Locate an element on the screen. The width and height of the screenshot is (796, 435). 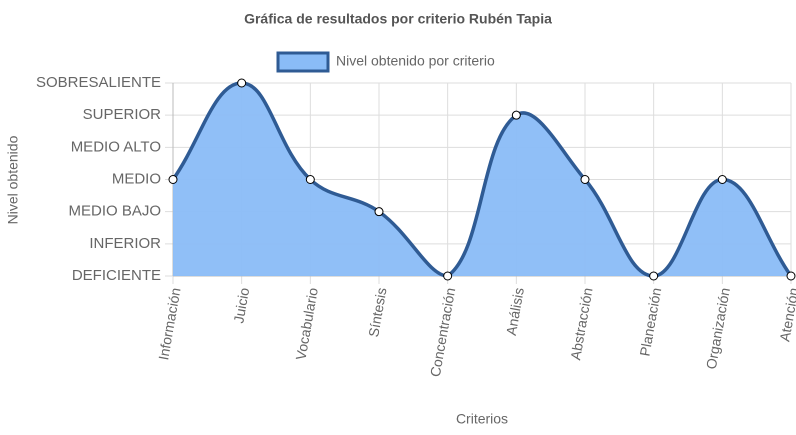
y-tick-label: DEFICIENTE is located at coordinates (116, 275).